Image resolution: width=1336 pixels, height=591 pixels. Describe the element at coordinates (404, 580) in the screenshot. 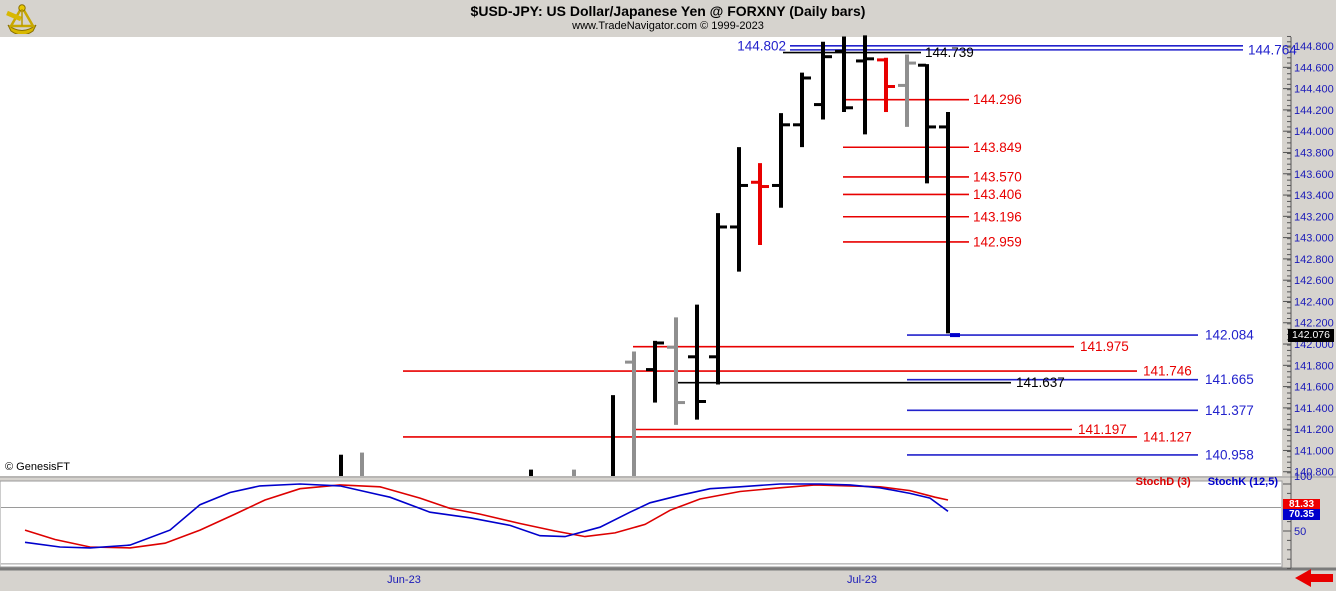

I see `date-axis-label: Jun-23` at that location.